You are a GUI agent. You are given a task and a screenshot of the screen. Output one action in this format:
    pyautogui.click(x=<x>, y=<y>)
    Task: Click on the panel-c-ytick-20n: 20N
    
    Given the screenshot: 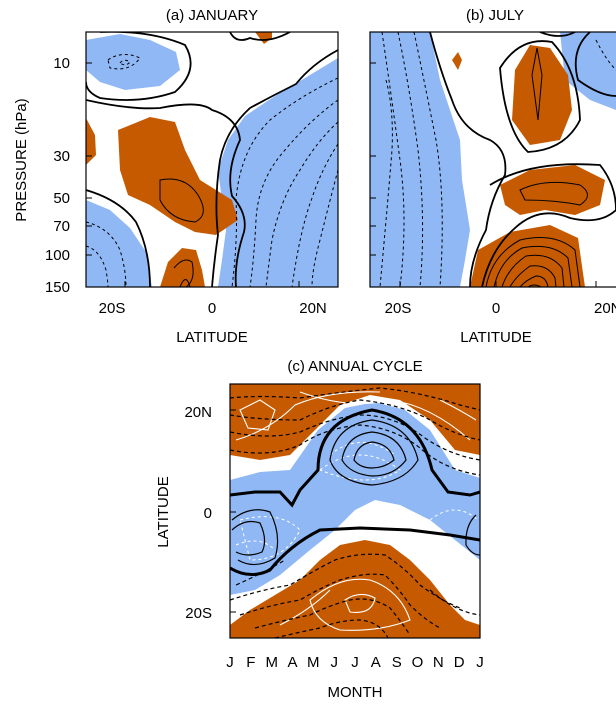 What is the action you would take?
    pyautogui.click(x=198, y=412)
    